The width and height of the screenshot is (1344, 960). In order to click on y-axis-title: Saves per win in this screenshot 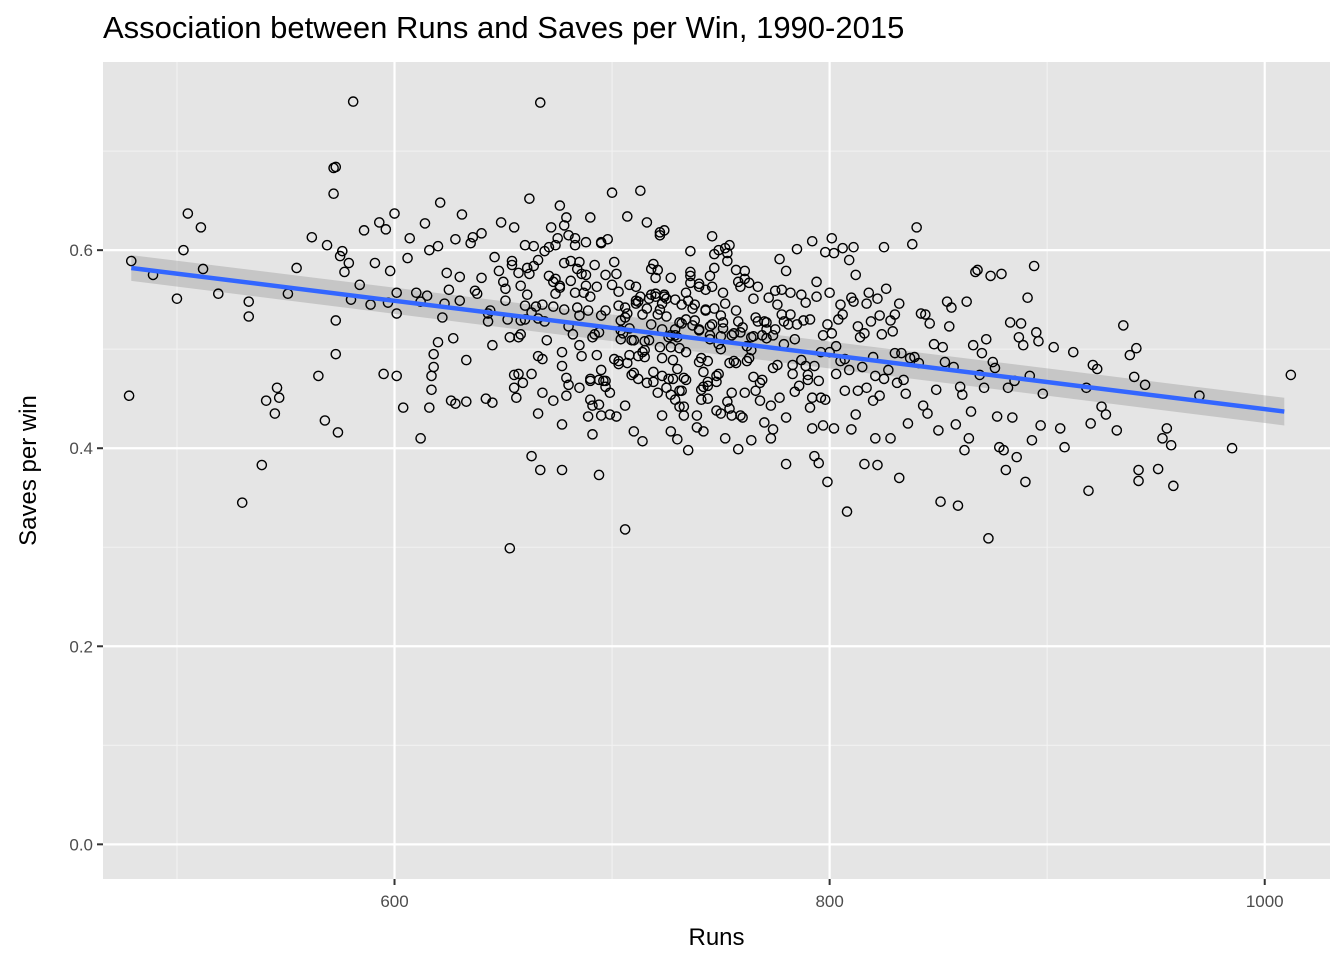, I will do `click(28, 470)`.